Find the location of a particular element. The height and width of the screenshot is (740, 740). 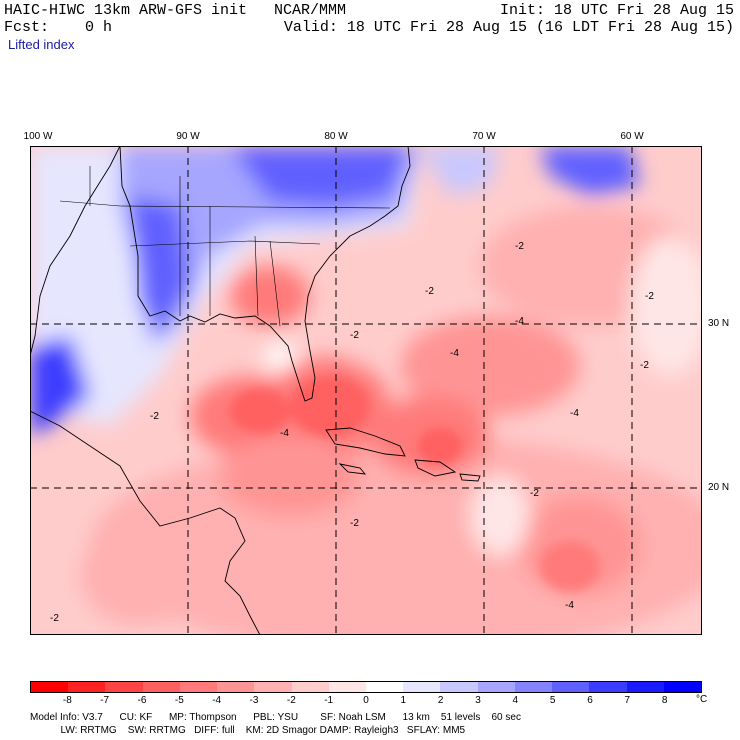

field-name: Lifted index is located at coordinates (41, 44).